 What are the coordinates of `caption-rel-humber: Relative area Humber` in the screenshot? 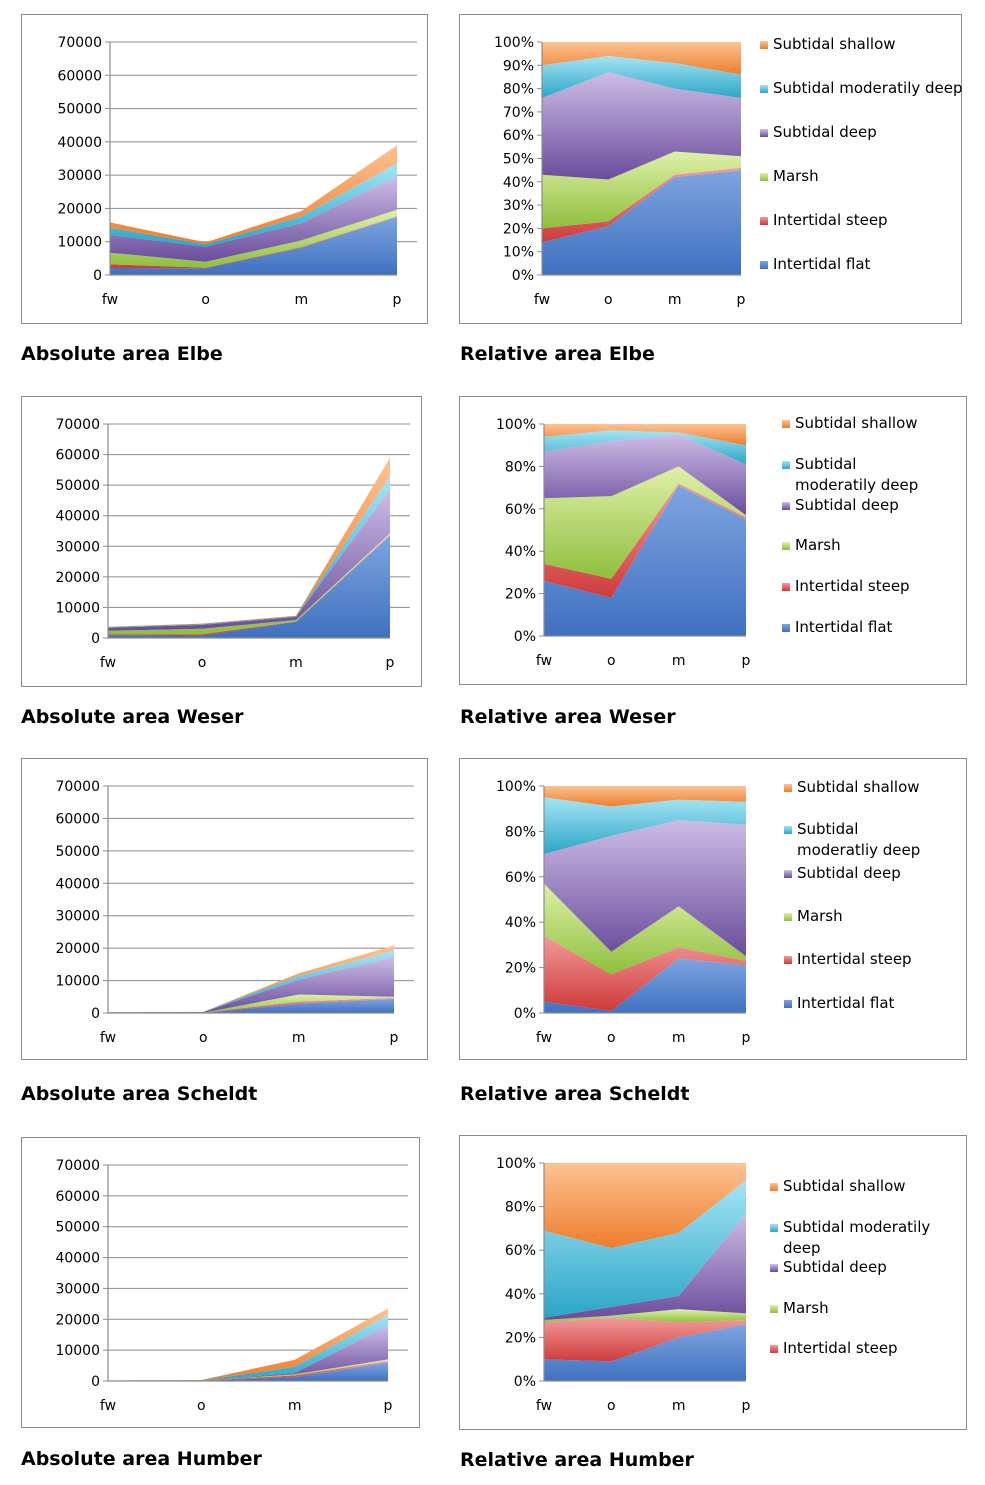 It's located at (577, 1460).